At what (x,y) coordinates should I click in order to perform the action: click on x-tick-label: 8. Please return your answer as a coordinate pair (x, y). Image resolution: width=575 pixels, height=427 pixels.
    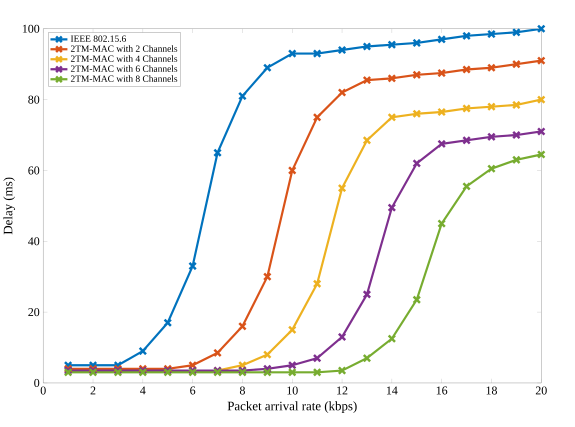
    Looking at the image, I should click on (242, 390).